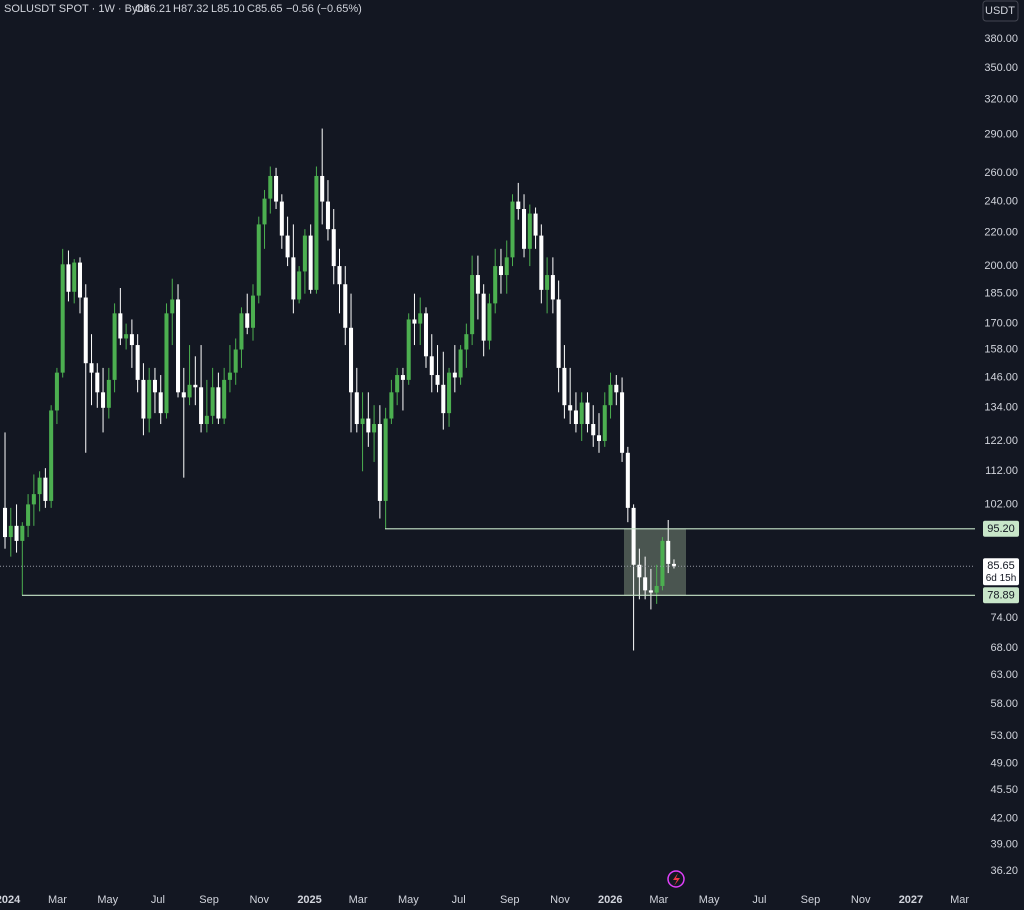 Image resolution: width=1024 pixels, height=910 pixels. I want to click on unit-box, so click(1000, 11).